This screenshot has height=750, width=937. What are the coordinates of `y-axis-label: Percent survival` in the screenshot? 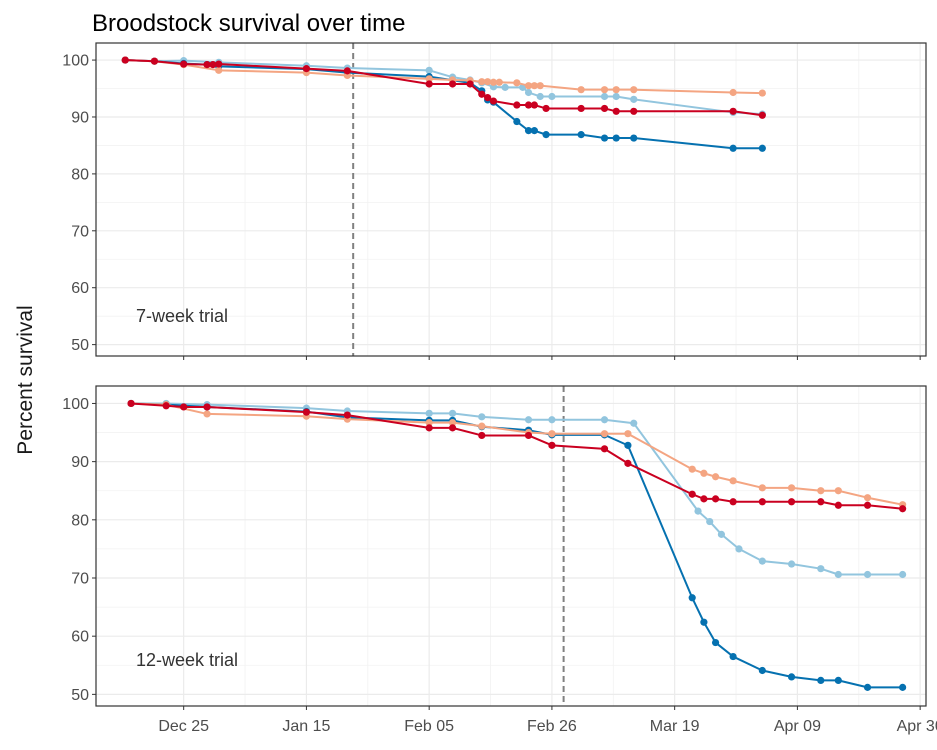 It's located at (25, 379).